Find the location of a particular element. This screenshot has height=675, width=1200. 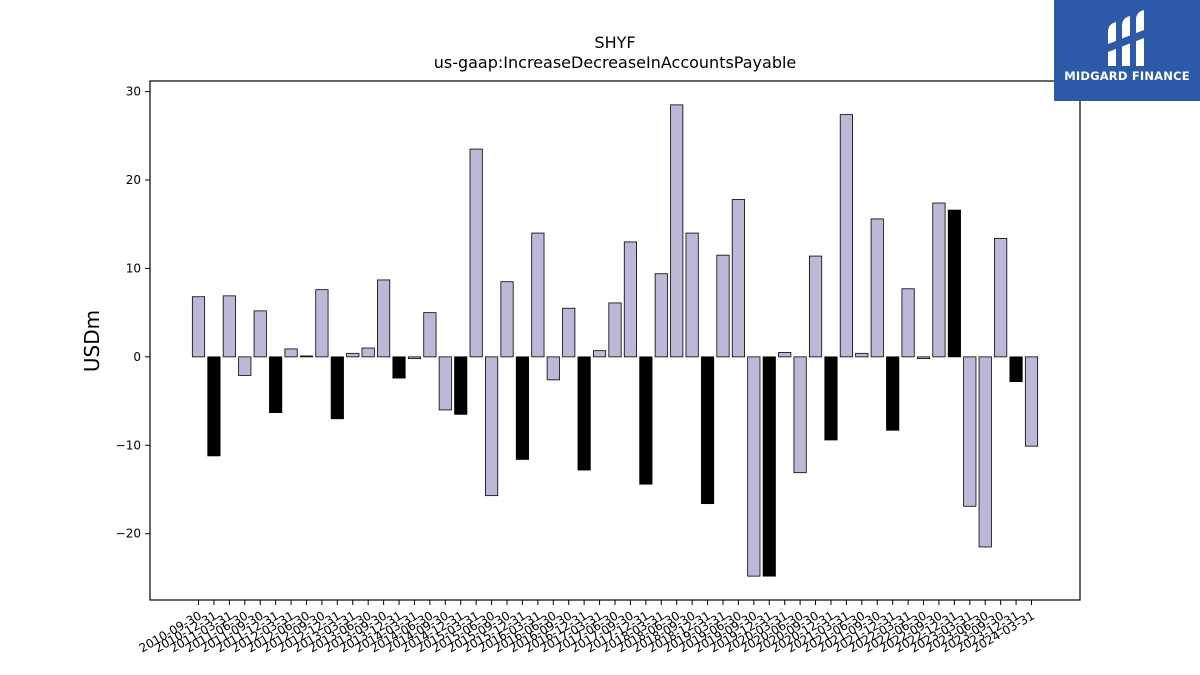

chart-title: SHYF is located at coordinates (614, 42).